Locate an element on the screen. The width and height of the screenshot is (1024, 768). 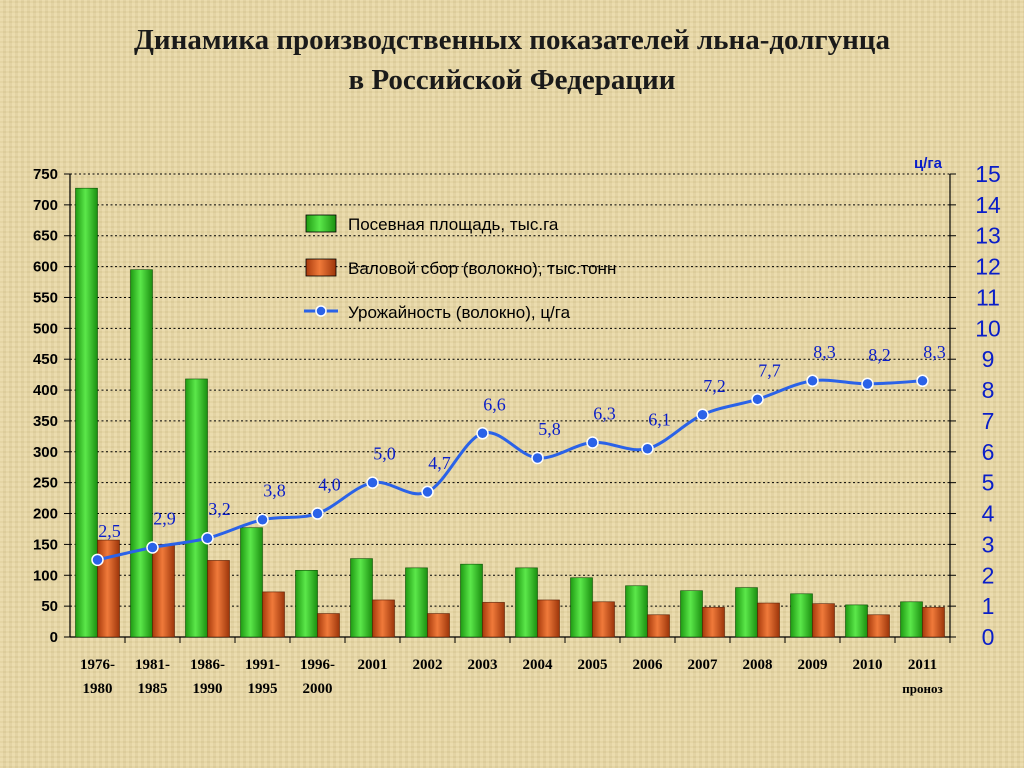
left-axis-tick-label: 700 is located at coordinates (45, 205).